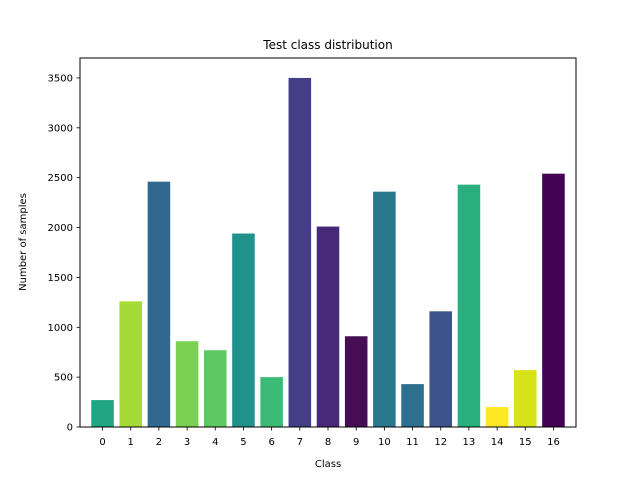 This screenshot has height=480, width=640. Describe the element at coordinates (525, 442) in the screenshot. I see `x-tick-label: 15` at that location.